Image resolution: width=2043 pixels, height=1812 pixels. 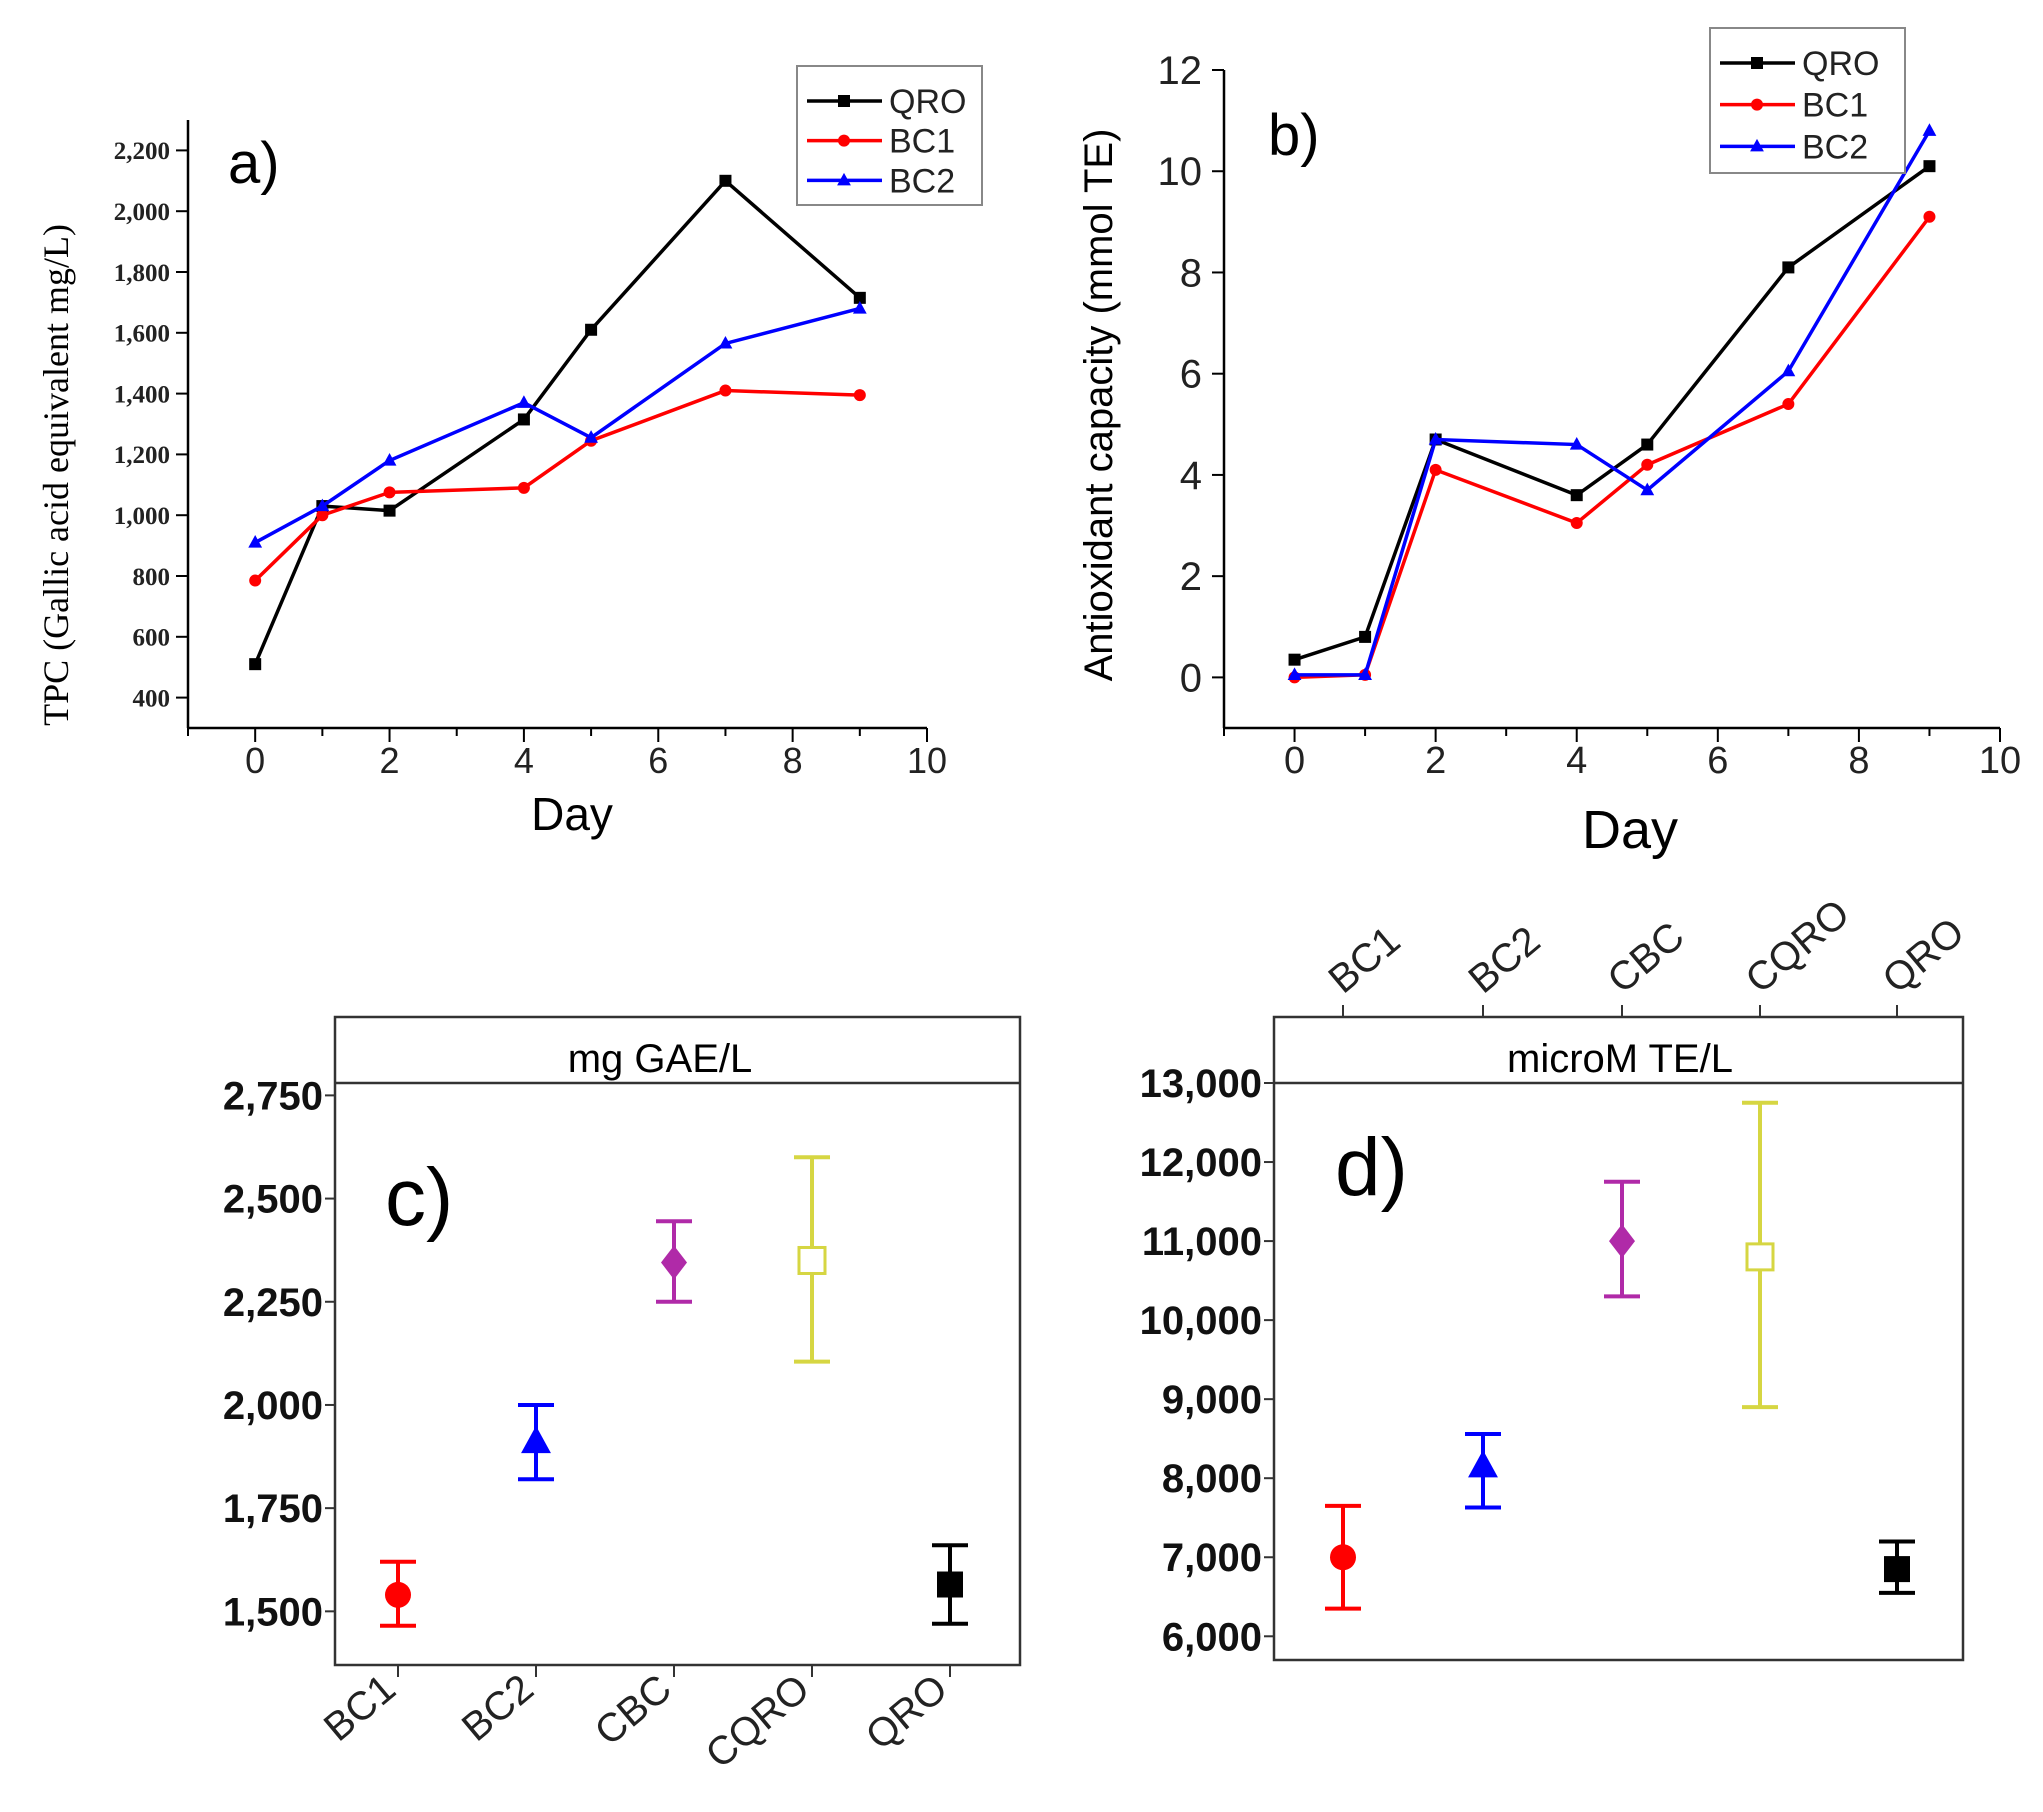 What do you see at coordinates (572, 814) in the screenshot?
I see `panel-a-x-axis-label: Day` at bounding box center [572, 814].